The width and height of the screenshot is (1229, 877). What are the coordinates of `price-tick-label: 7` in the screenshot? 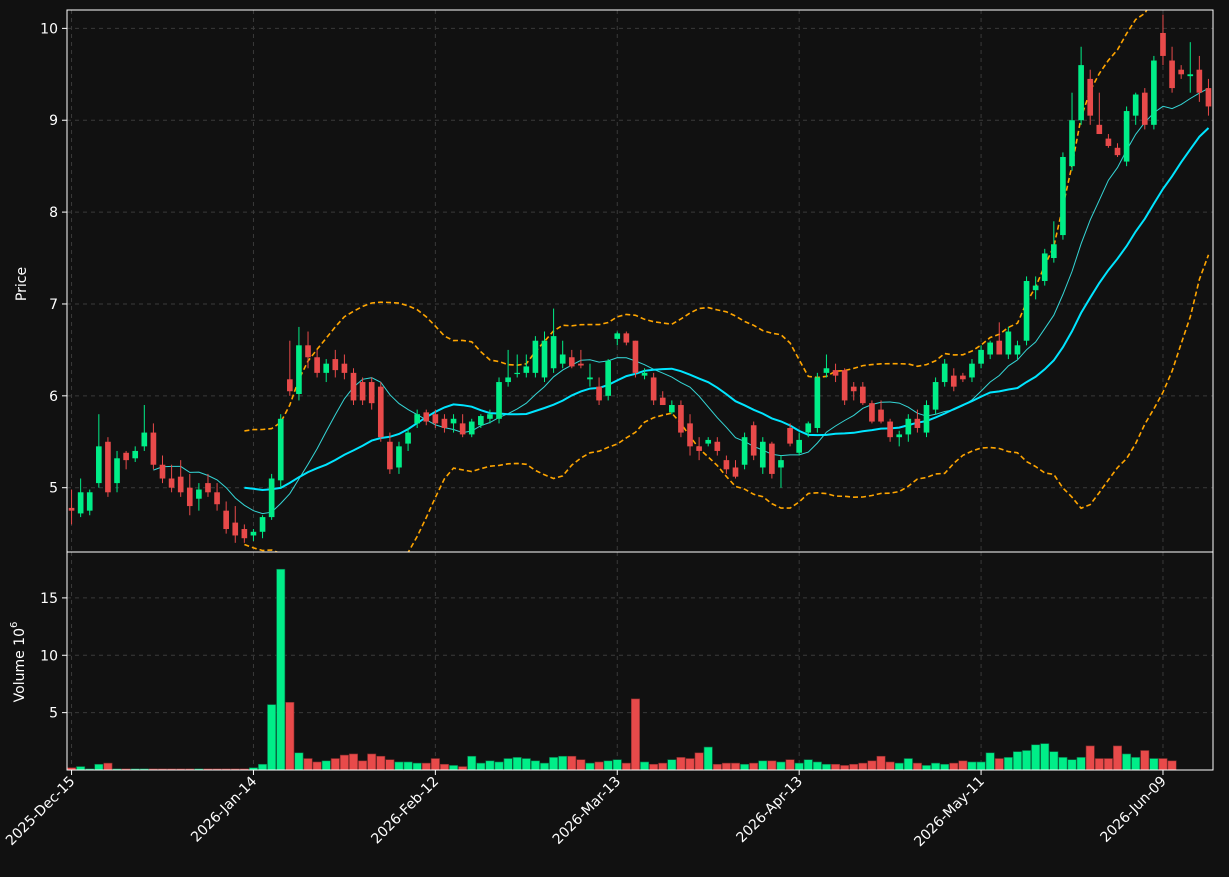 It's located at (53, 305).